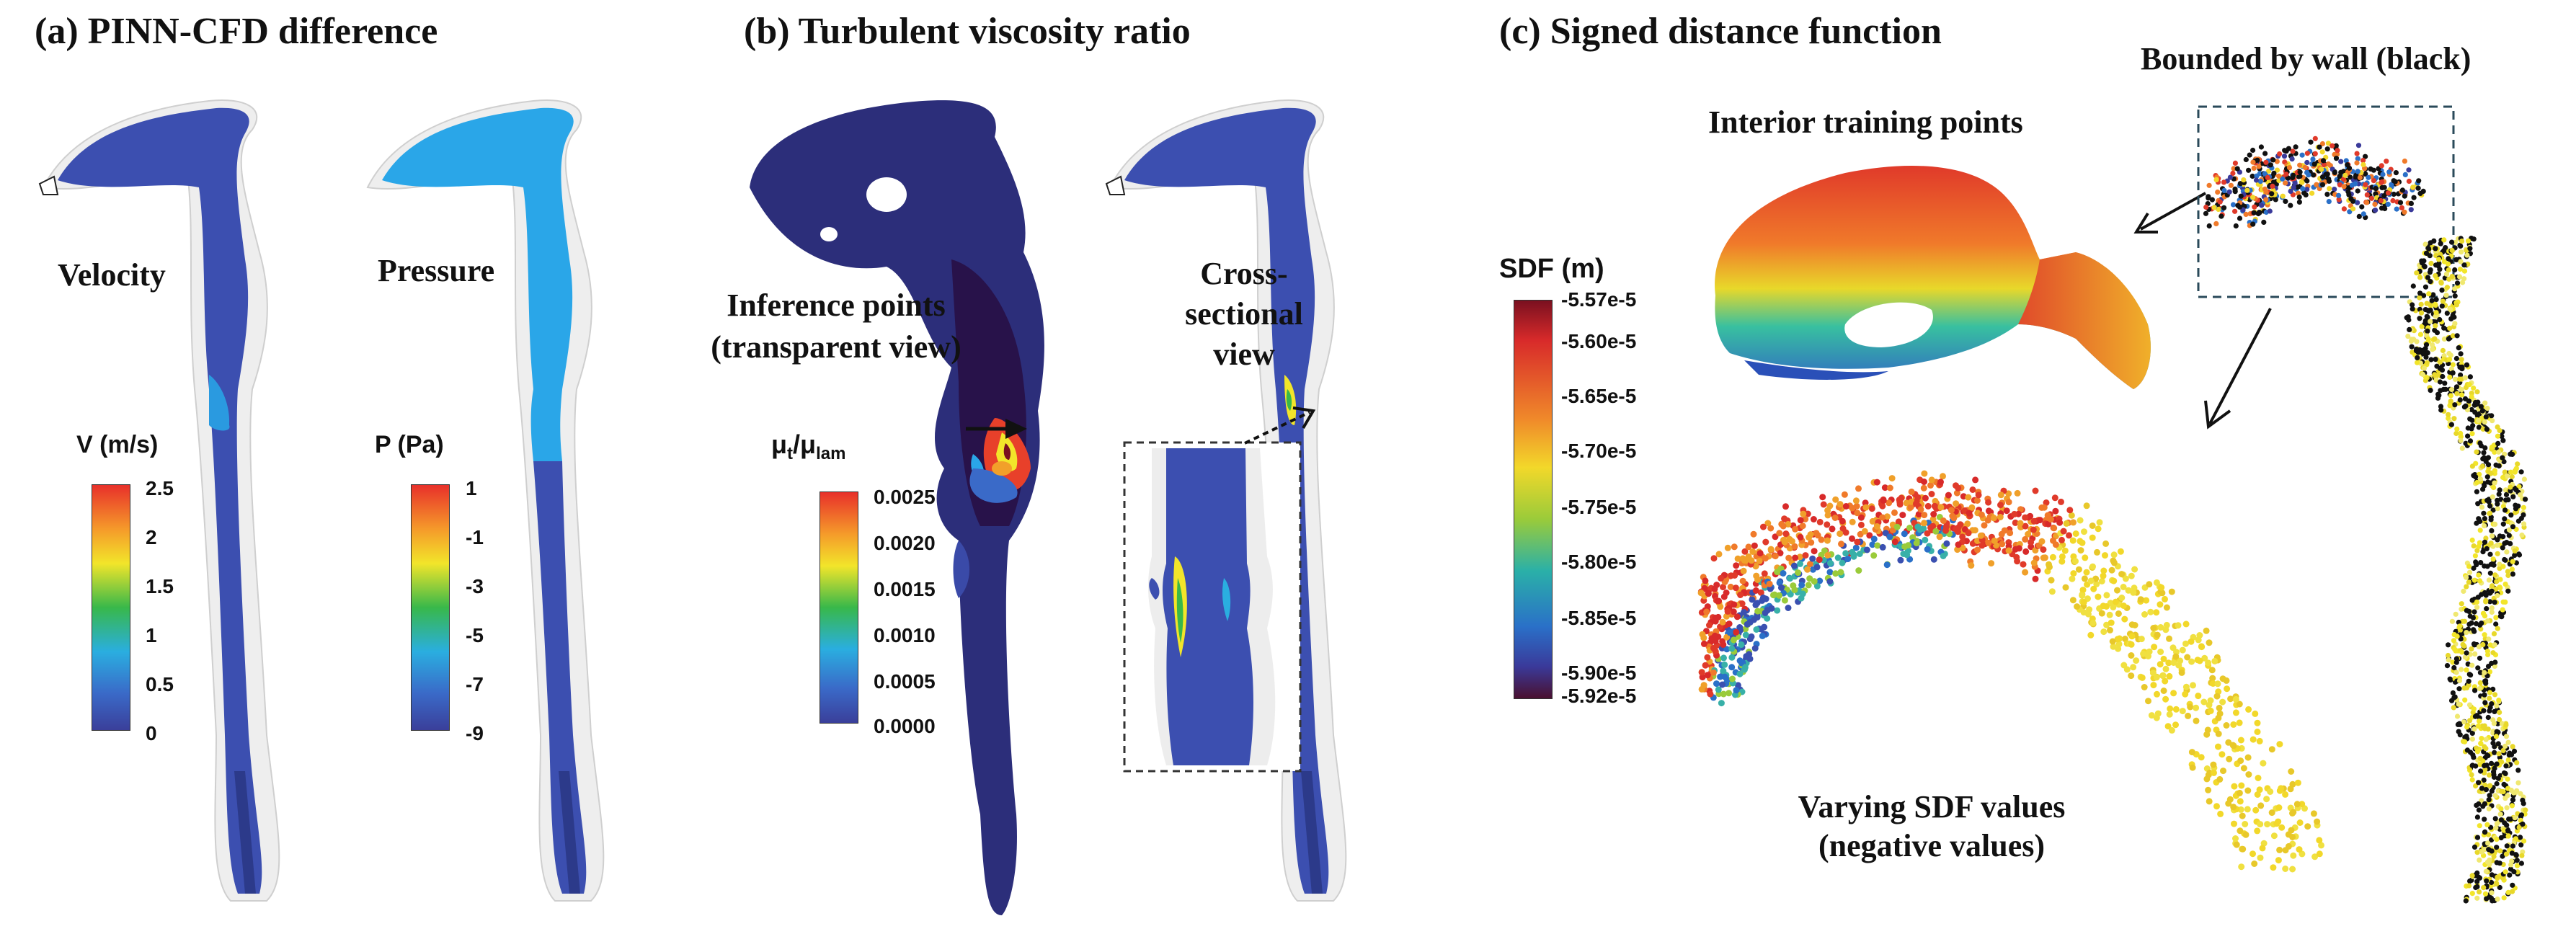  What do you see at coordinates (2306, 58) in the screenshot?
I see `bounded-wall-label: Bounded by wall (black)` at bounding box center [2306, 58].